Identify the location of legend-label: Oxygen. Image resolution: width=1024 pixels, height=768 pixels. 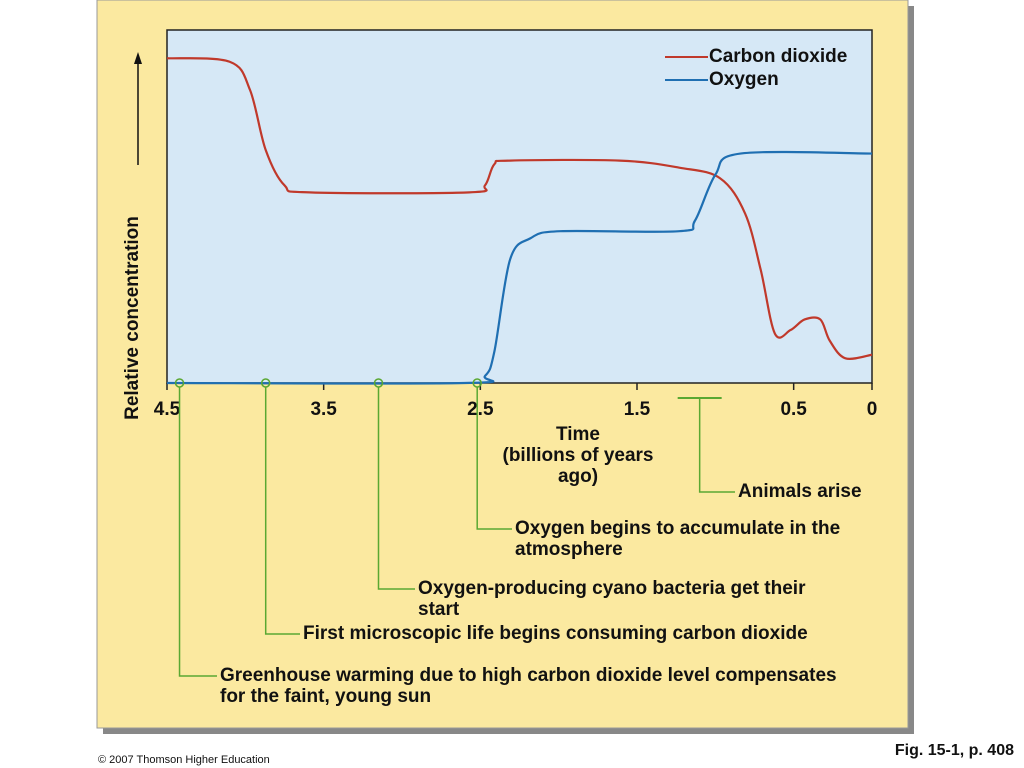
(744, 79).